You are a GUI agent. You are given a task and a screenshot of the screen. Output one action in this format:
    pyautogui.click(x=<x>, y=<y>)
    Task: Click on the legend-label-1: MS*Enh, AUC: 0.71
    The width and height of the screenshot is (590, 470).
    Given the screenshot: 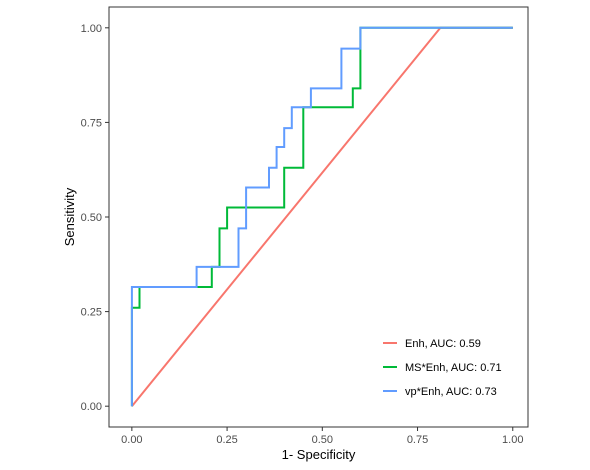 What is the action you would take?
    pyautogui.click(x=453, y=368)
    